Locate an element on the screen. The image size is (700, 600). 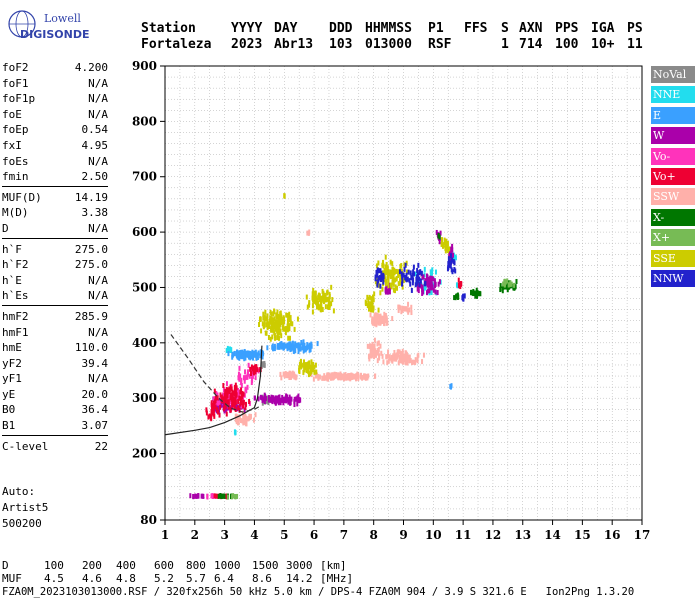
x-tick-label: 13 is located at coordinates (522, 535).